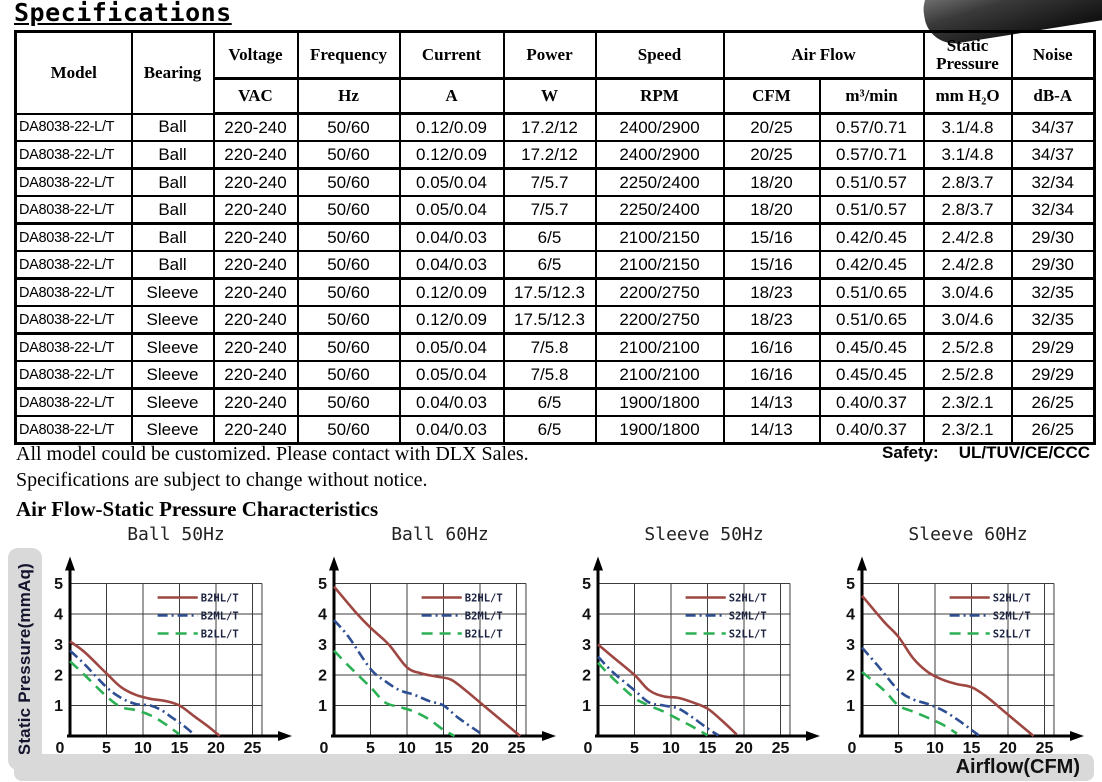 The height and width of the screenshot is (782, 1102). What do you see at coordinates (586, 615) in the screenshot?
I see `y-tick-label: 4` at bounding box center [586, 615].